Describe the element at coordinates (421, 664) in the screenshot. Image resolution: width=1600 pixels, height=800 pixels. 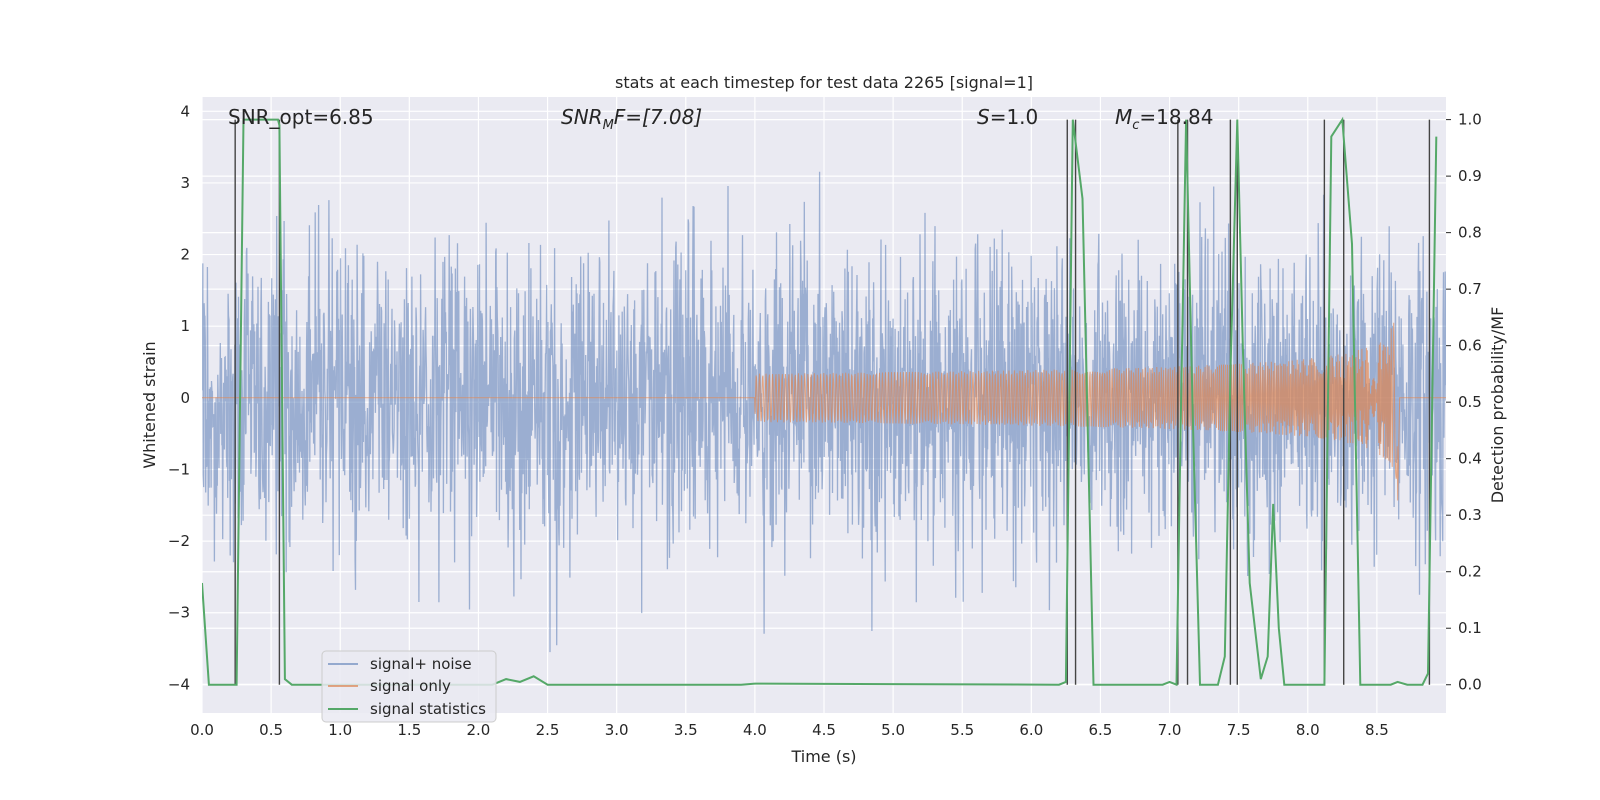
I see `legend-label-noise: signal+ noise` at that location.